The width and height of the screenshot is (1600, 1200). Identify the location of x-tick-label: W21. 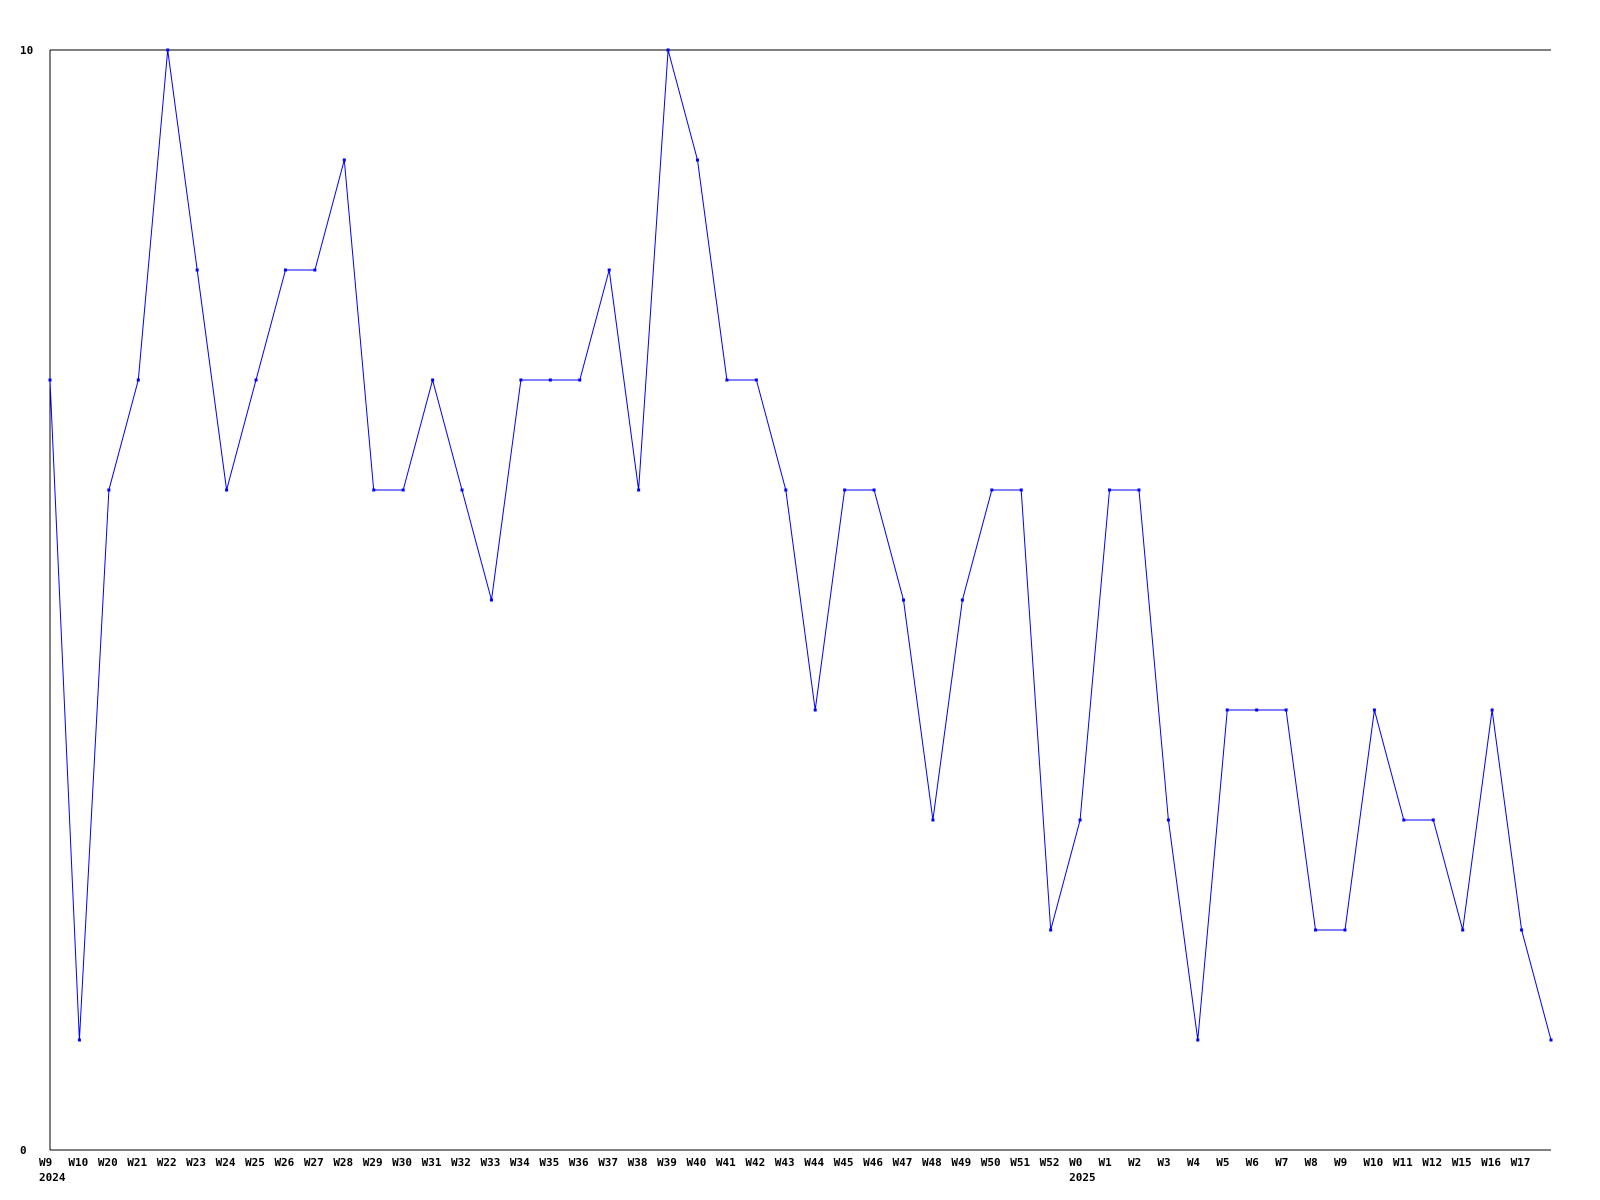
(137, 1162).